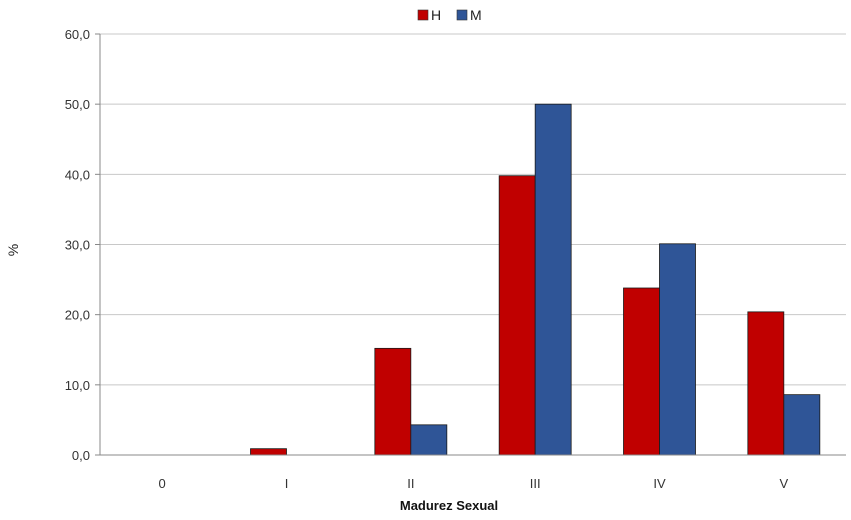  I want to click on x-tick-label: IV, so click(659, 483).